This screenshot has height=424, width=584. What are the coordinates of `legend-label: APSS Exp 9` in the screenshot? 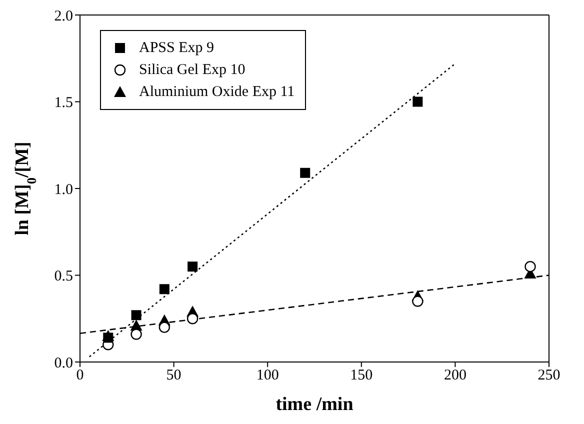 It's located at (176, 48).